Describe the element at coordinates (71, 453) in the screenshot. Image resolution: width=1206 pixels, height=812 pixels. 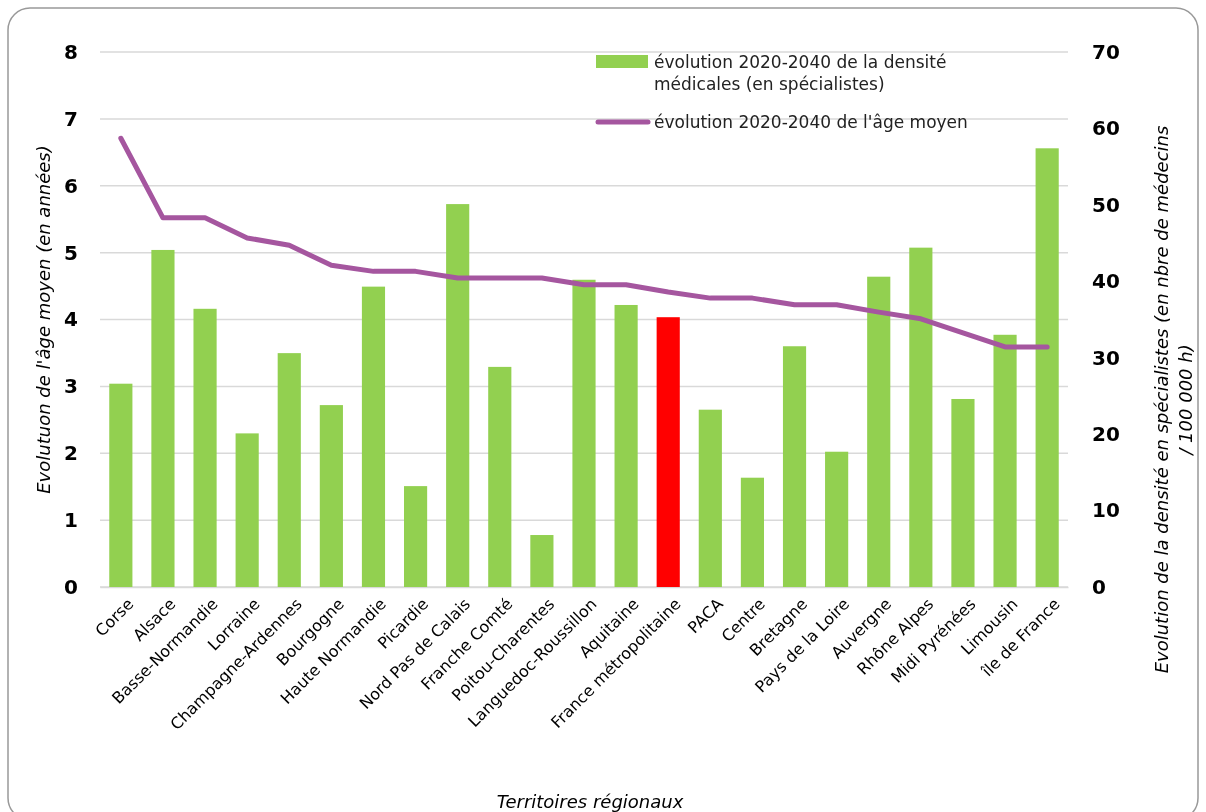
I see `y-tick-label: 2` at that location.